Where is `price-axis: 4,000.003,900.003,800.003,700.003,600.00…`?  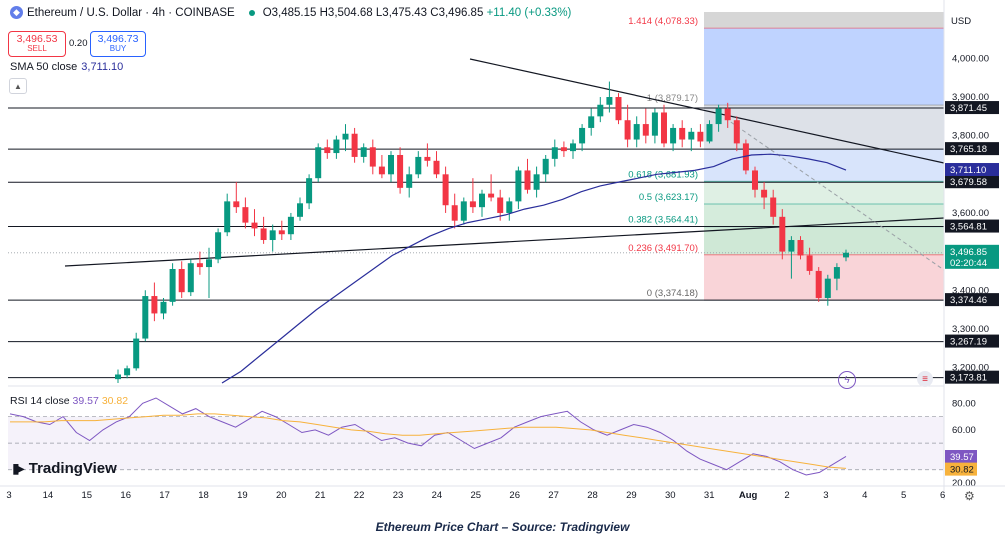 price-axis: 4,000.003,900.003,800.003,700.003,600.00… is located at coordinates (974, 250).